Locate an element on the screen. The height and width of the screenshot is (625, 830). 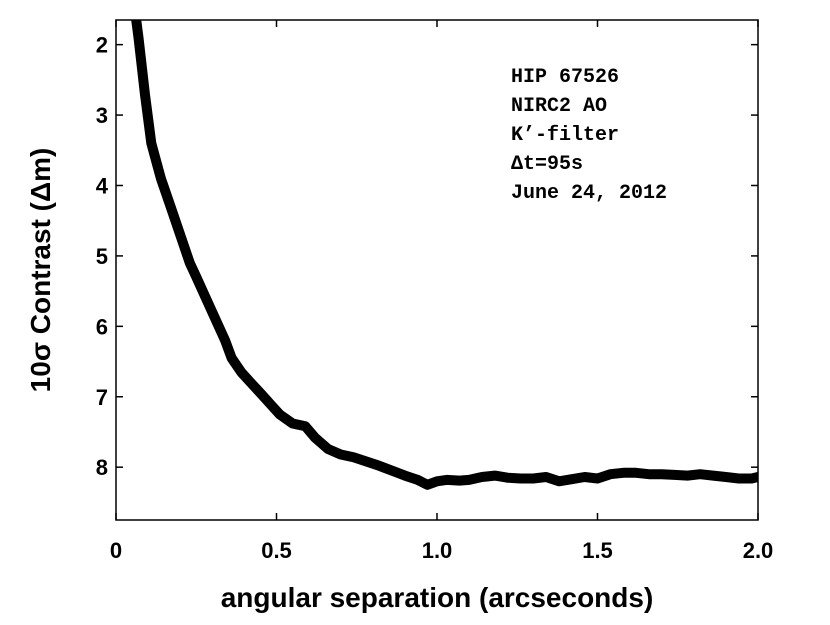
annotation-line: June 24, 2012 is located at coordinates (589, 193).